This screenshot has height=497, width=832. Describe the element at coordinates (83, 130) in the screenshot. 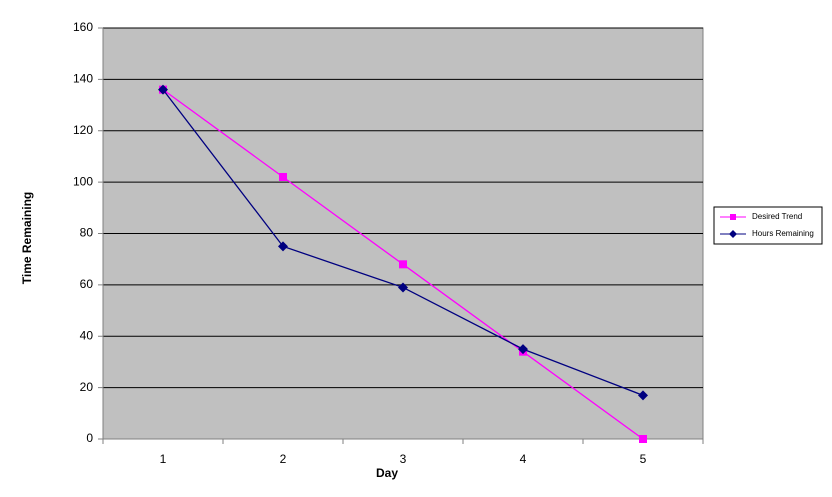

I see `y-tick-label: 120` at that location.